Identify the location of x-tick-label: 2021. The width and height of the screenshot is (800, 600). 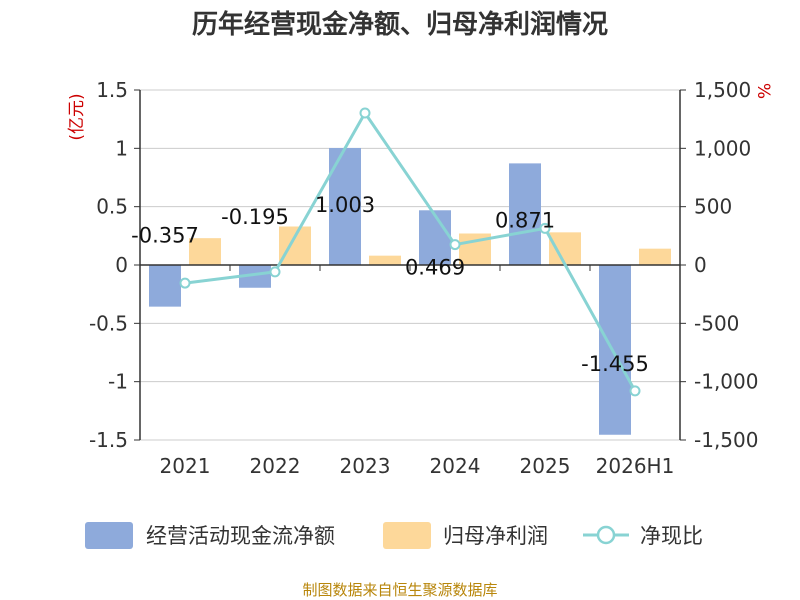
(185, 466).